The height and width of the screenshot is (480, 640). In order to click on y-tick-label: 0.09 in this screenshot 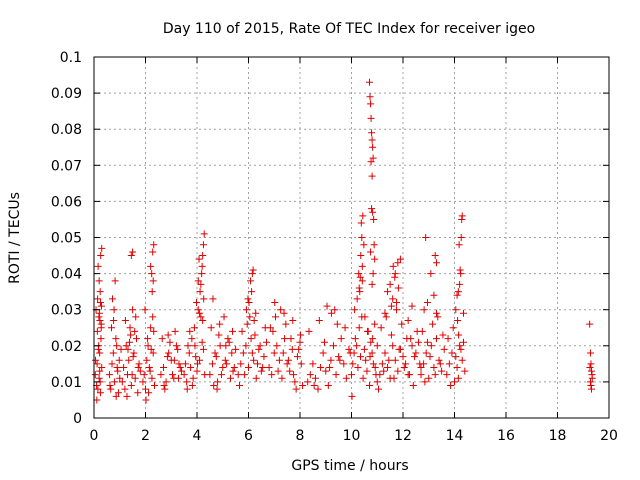, I will do `click(66, 94)`.